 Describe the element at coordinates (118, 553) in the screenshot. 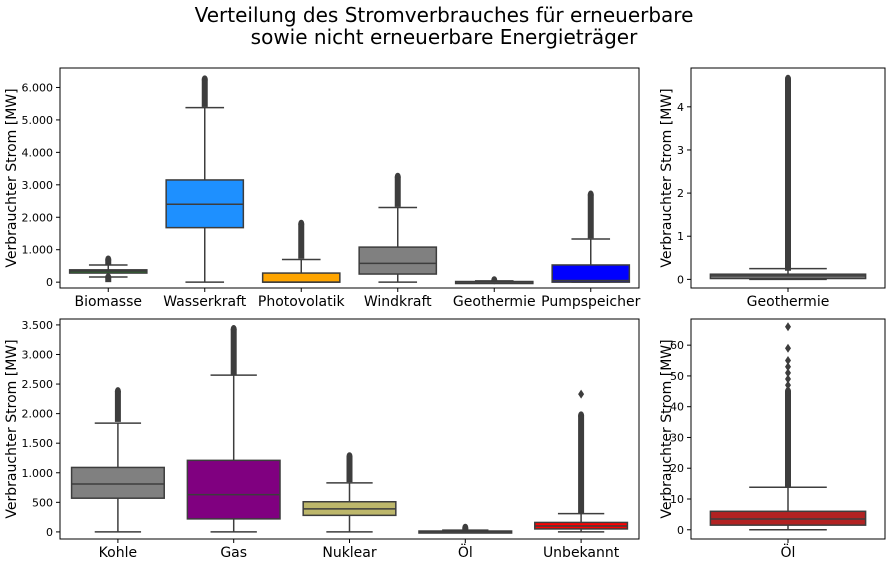

I see `x-tick-label: Kohle` at that location.